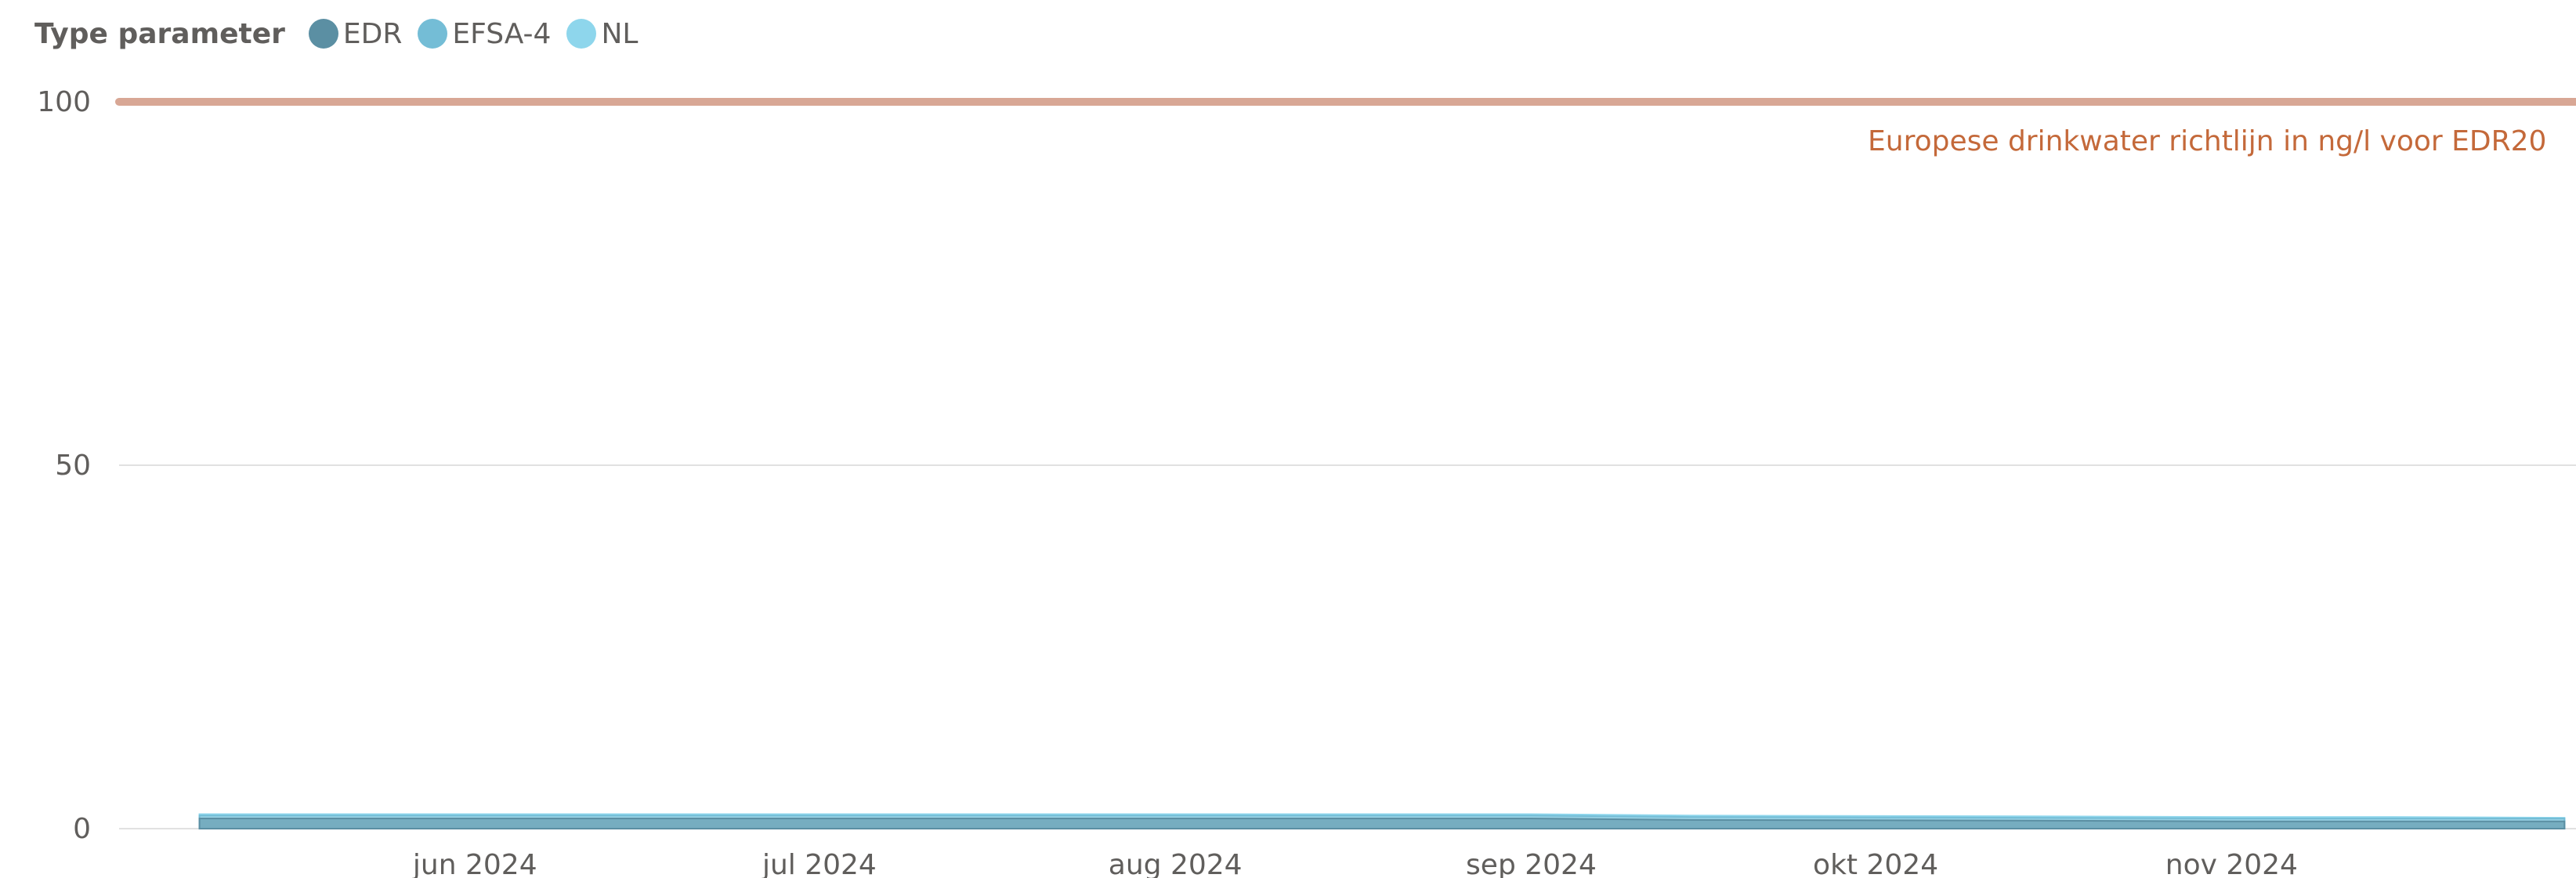 Image resolution: width=2576 pixels, height=878 pixels. What do you see at coordinates (159, 33) in the screenshot?
I see `legend-title: Type parameter` at bounding box center [159, 33].